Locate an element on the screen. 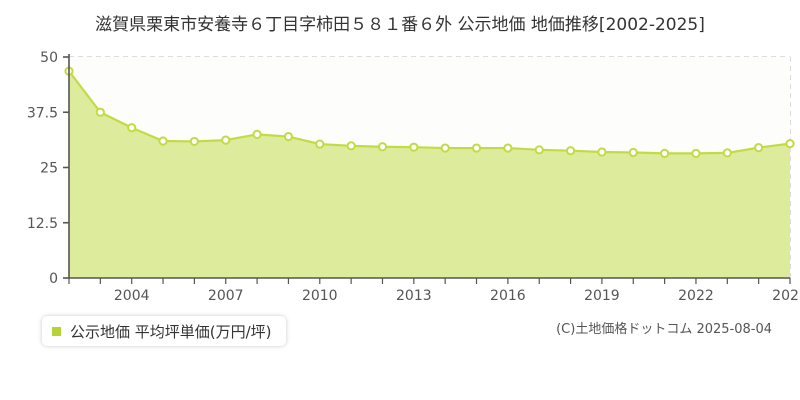  y-tick-label: 50 is located at coordinates (49, 58).